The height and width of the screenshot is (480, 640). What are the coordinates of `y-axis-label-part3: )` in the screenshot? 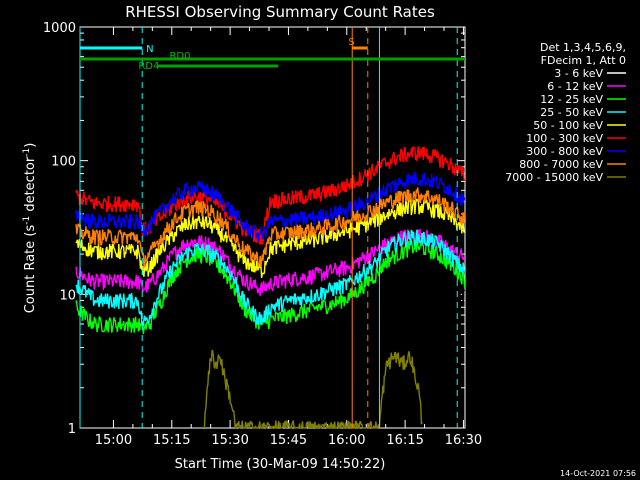 It's located at (30, 145).